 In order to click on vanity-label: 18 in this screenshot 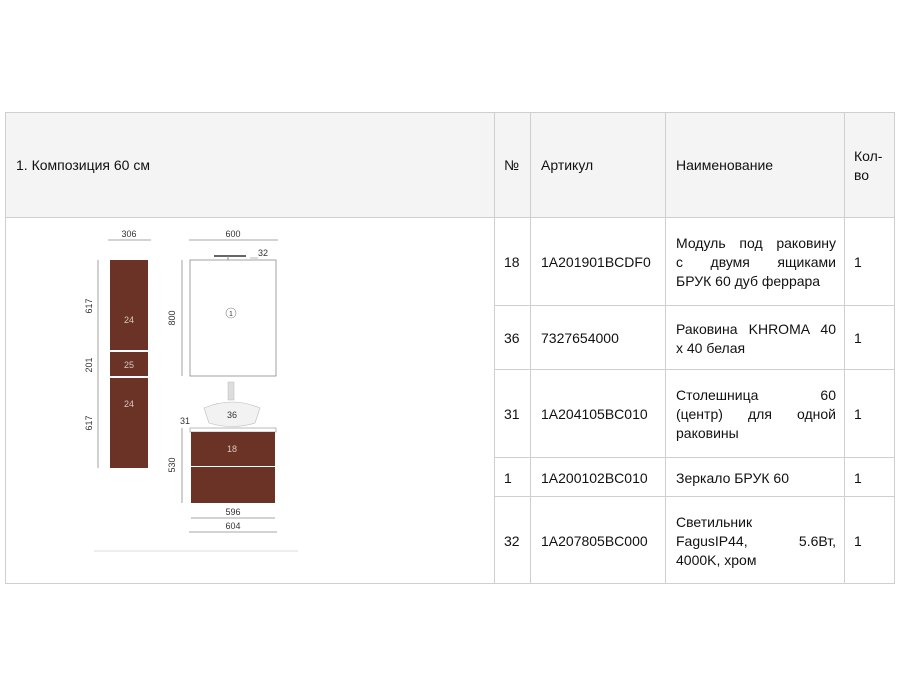, I will do `click(232, 449)`.